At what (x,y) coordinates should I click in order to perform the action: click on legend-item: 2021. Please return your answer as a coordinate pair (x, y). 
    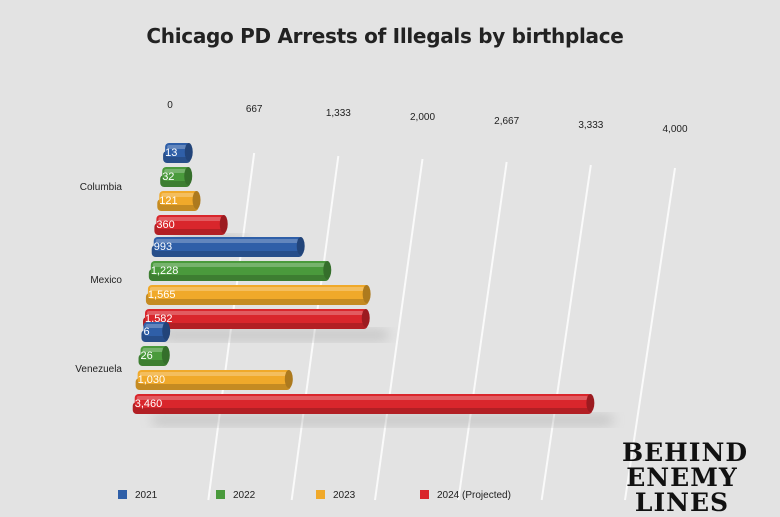
    Looking at the image, I should click on (137, 495).